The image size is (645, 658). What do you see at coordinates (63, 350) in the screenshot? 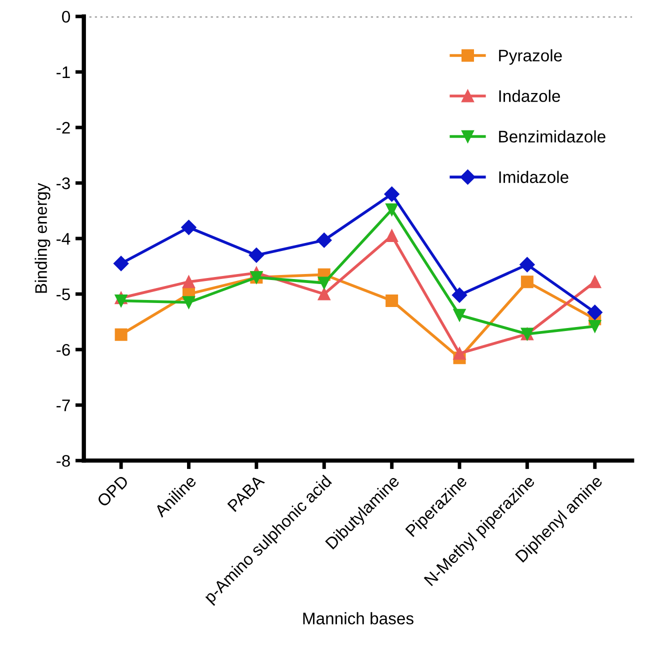
I see `y-tick-label: -6` at bounding box center [63, 350].